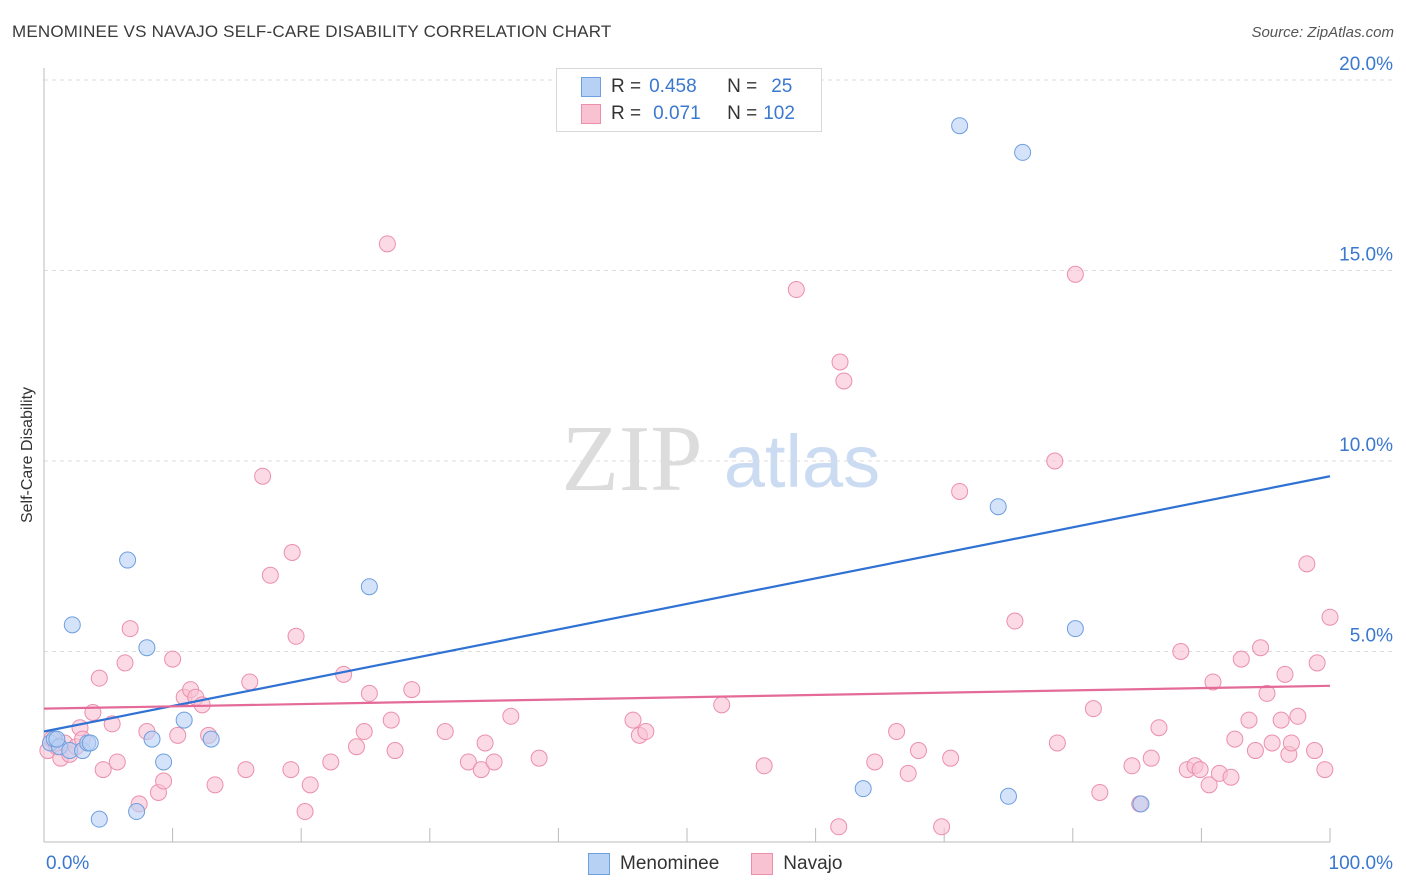  Describe the element at coordinates (653, 864) in the screenshot. I see `legend-item-menominee: Menominee` at that location.